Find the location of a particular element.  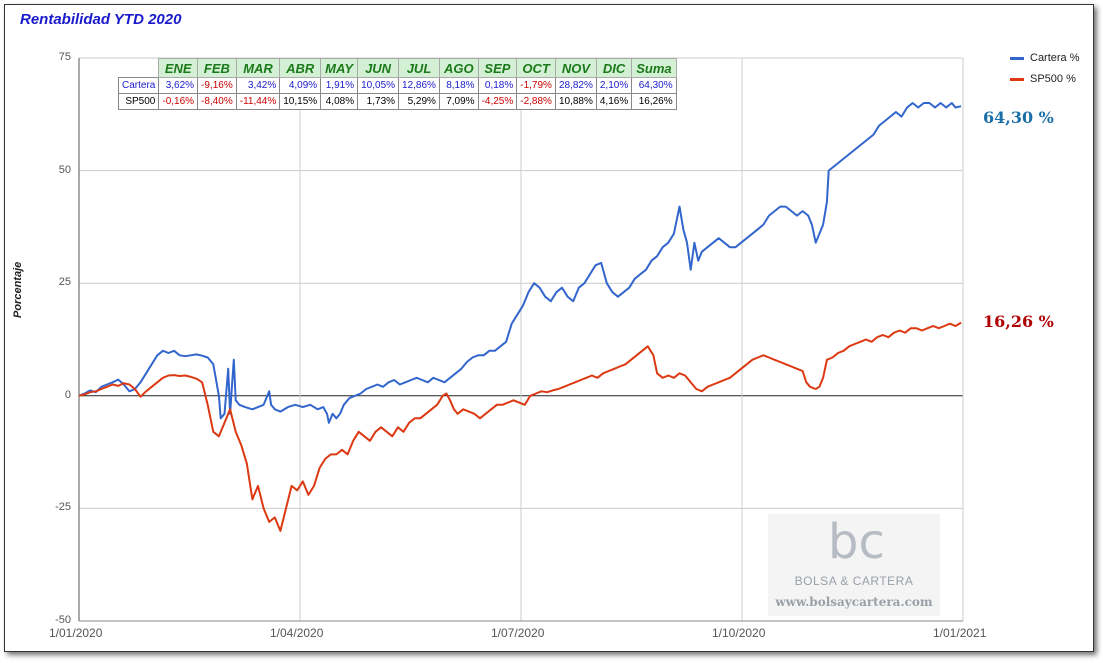

y-tick-label: 25 is located at coordinates (64, 282).